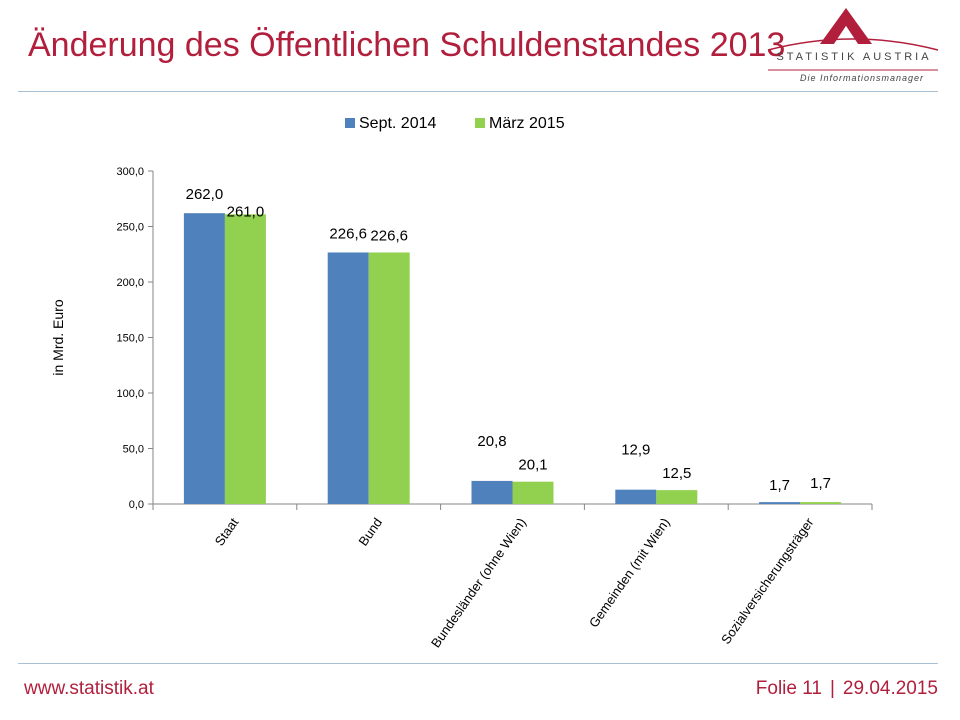 This screenshot has width=960, height=720. Describe the element at coordinates (246, 211) in the screenshot. I see `data-label: 261,0` at that location.